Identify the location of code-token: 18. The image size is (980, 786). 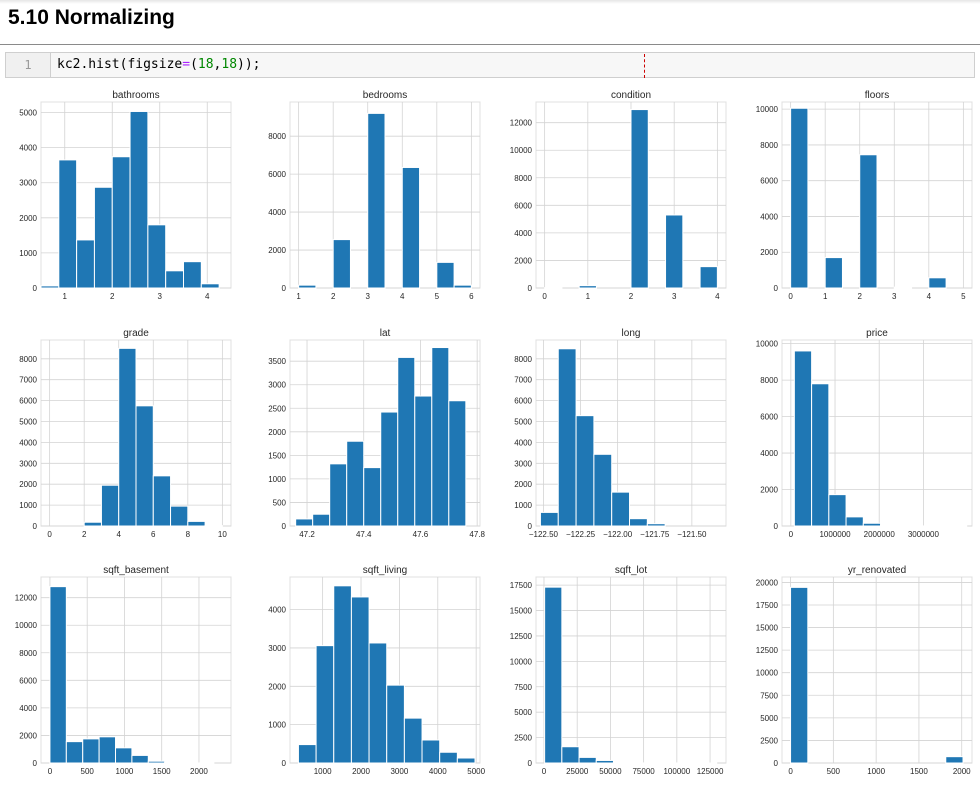
(229, 64).